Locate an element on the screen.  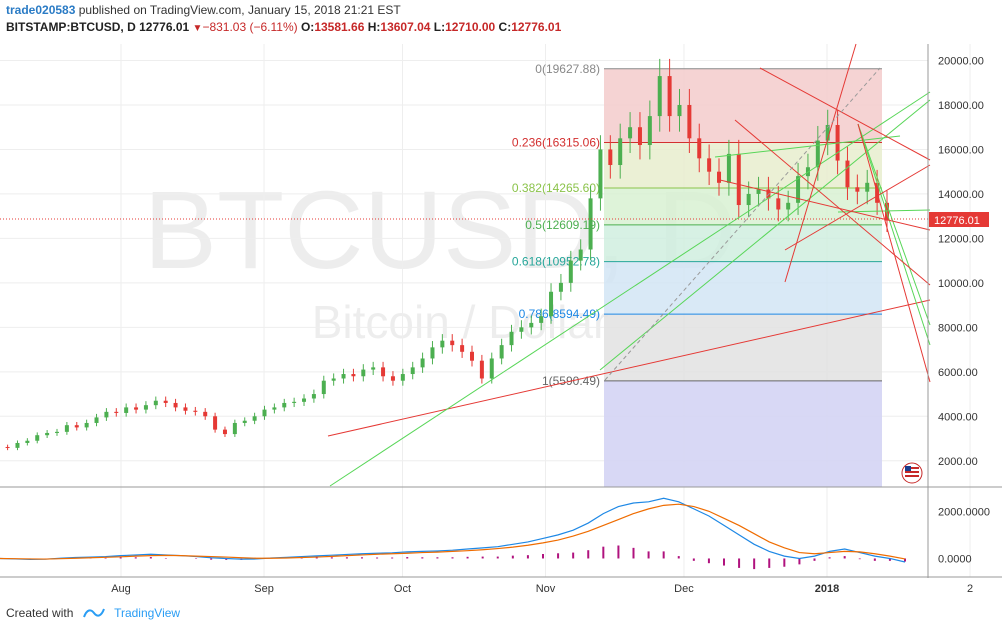
tradingview-link: TradingView is located at coordinates (147, 613).